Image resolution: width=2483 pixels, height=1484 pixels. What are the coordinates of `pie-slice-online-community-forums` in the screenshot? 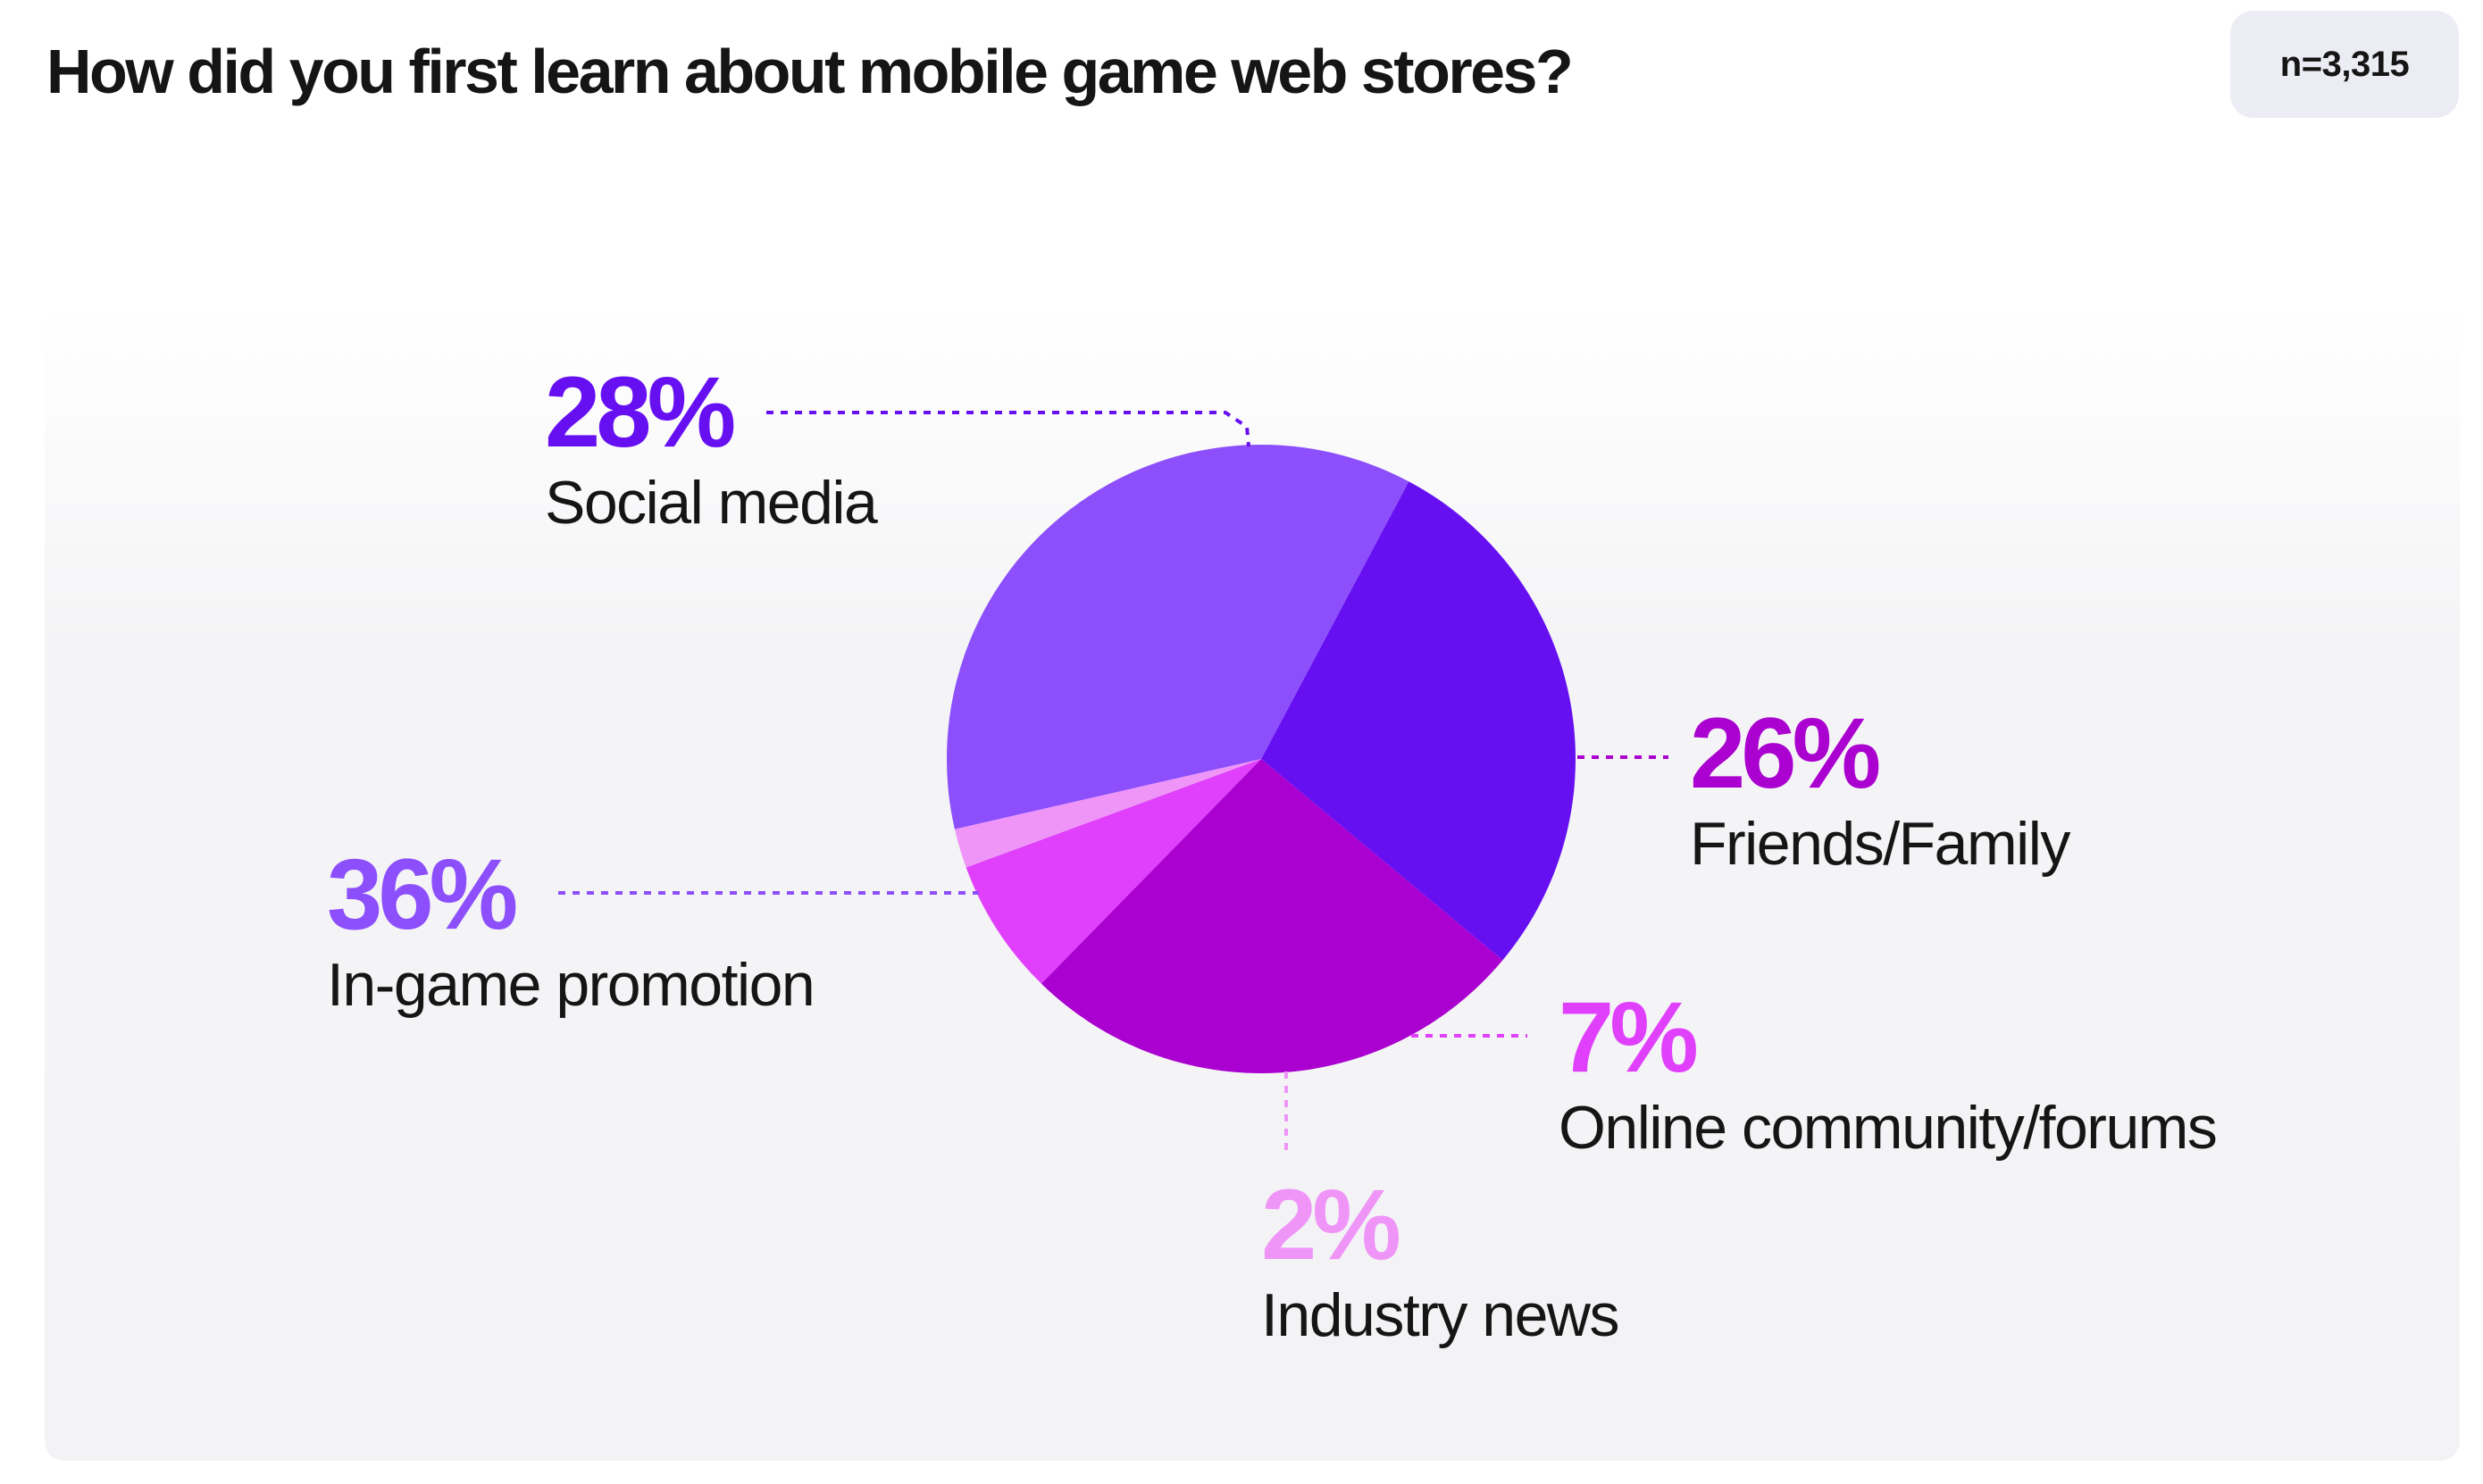 It's located at (1114, 871).